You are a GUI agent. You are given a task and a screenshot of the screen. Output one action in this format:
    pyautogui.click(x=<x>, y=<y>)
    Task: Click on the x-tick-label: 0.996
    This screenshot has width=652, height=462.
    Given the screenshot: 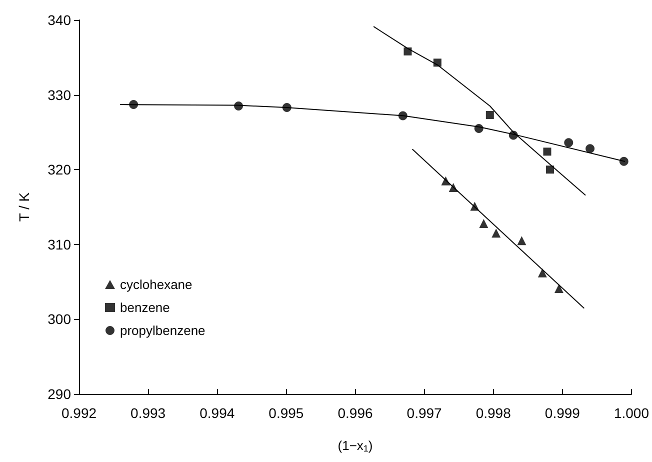 What is the action you would take?
    pyautogui.click(x=355, y=413)
    